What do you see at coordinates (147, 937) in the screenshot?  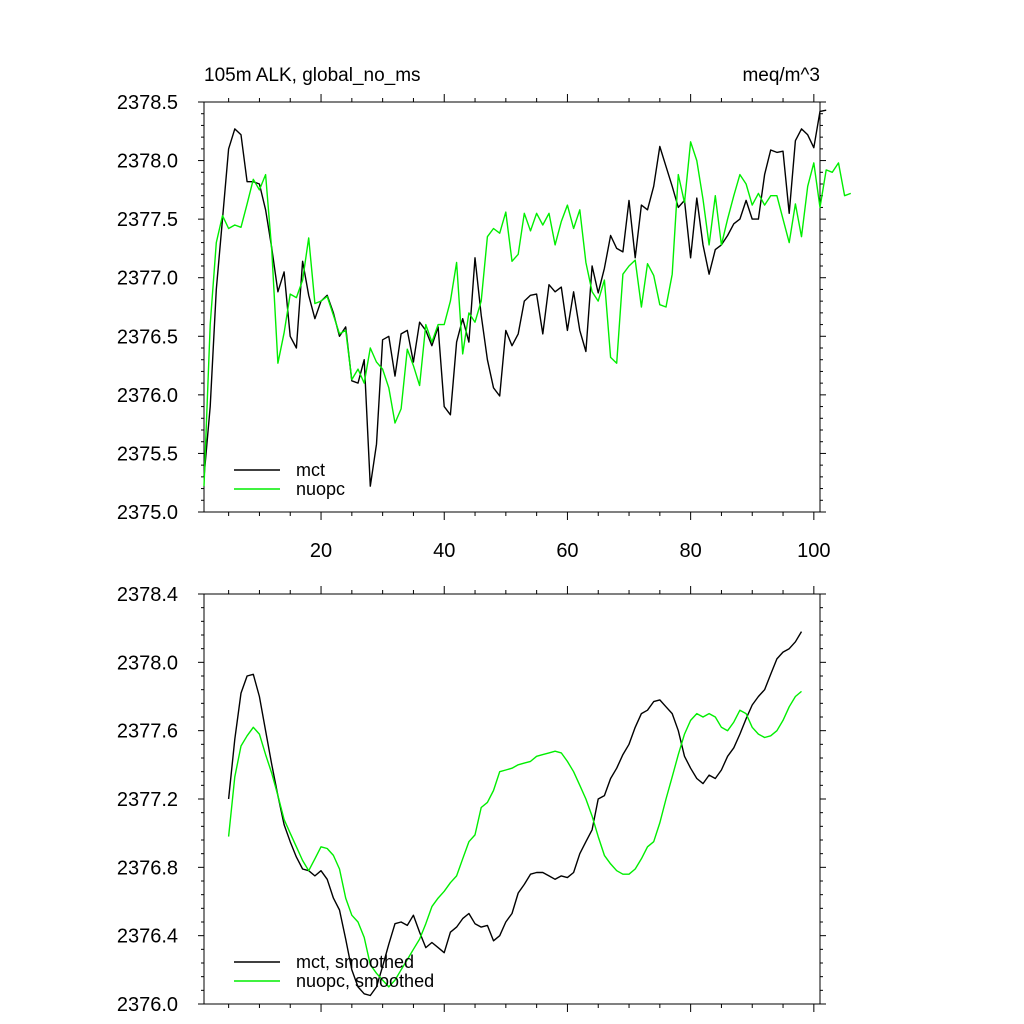 I see `bottom-ytick-label: 2376.4` at bounding box center [147, 937].